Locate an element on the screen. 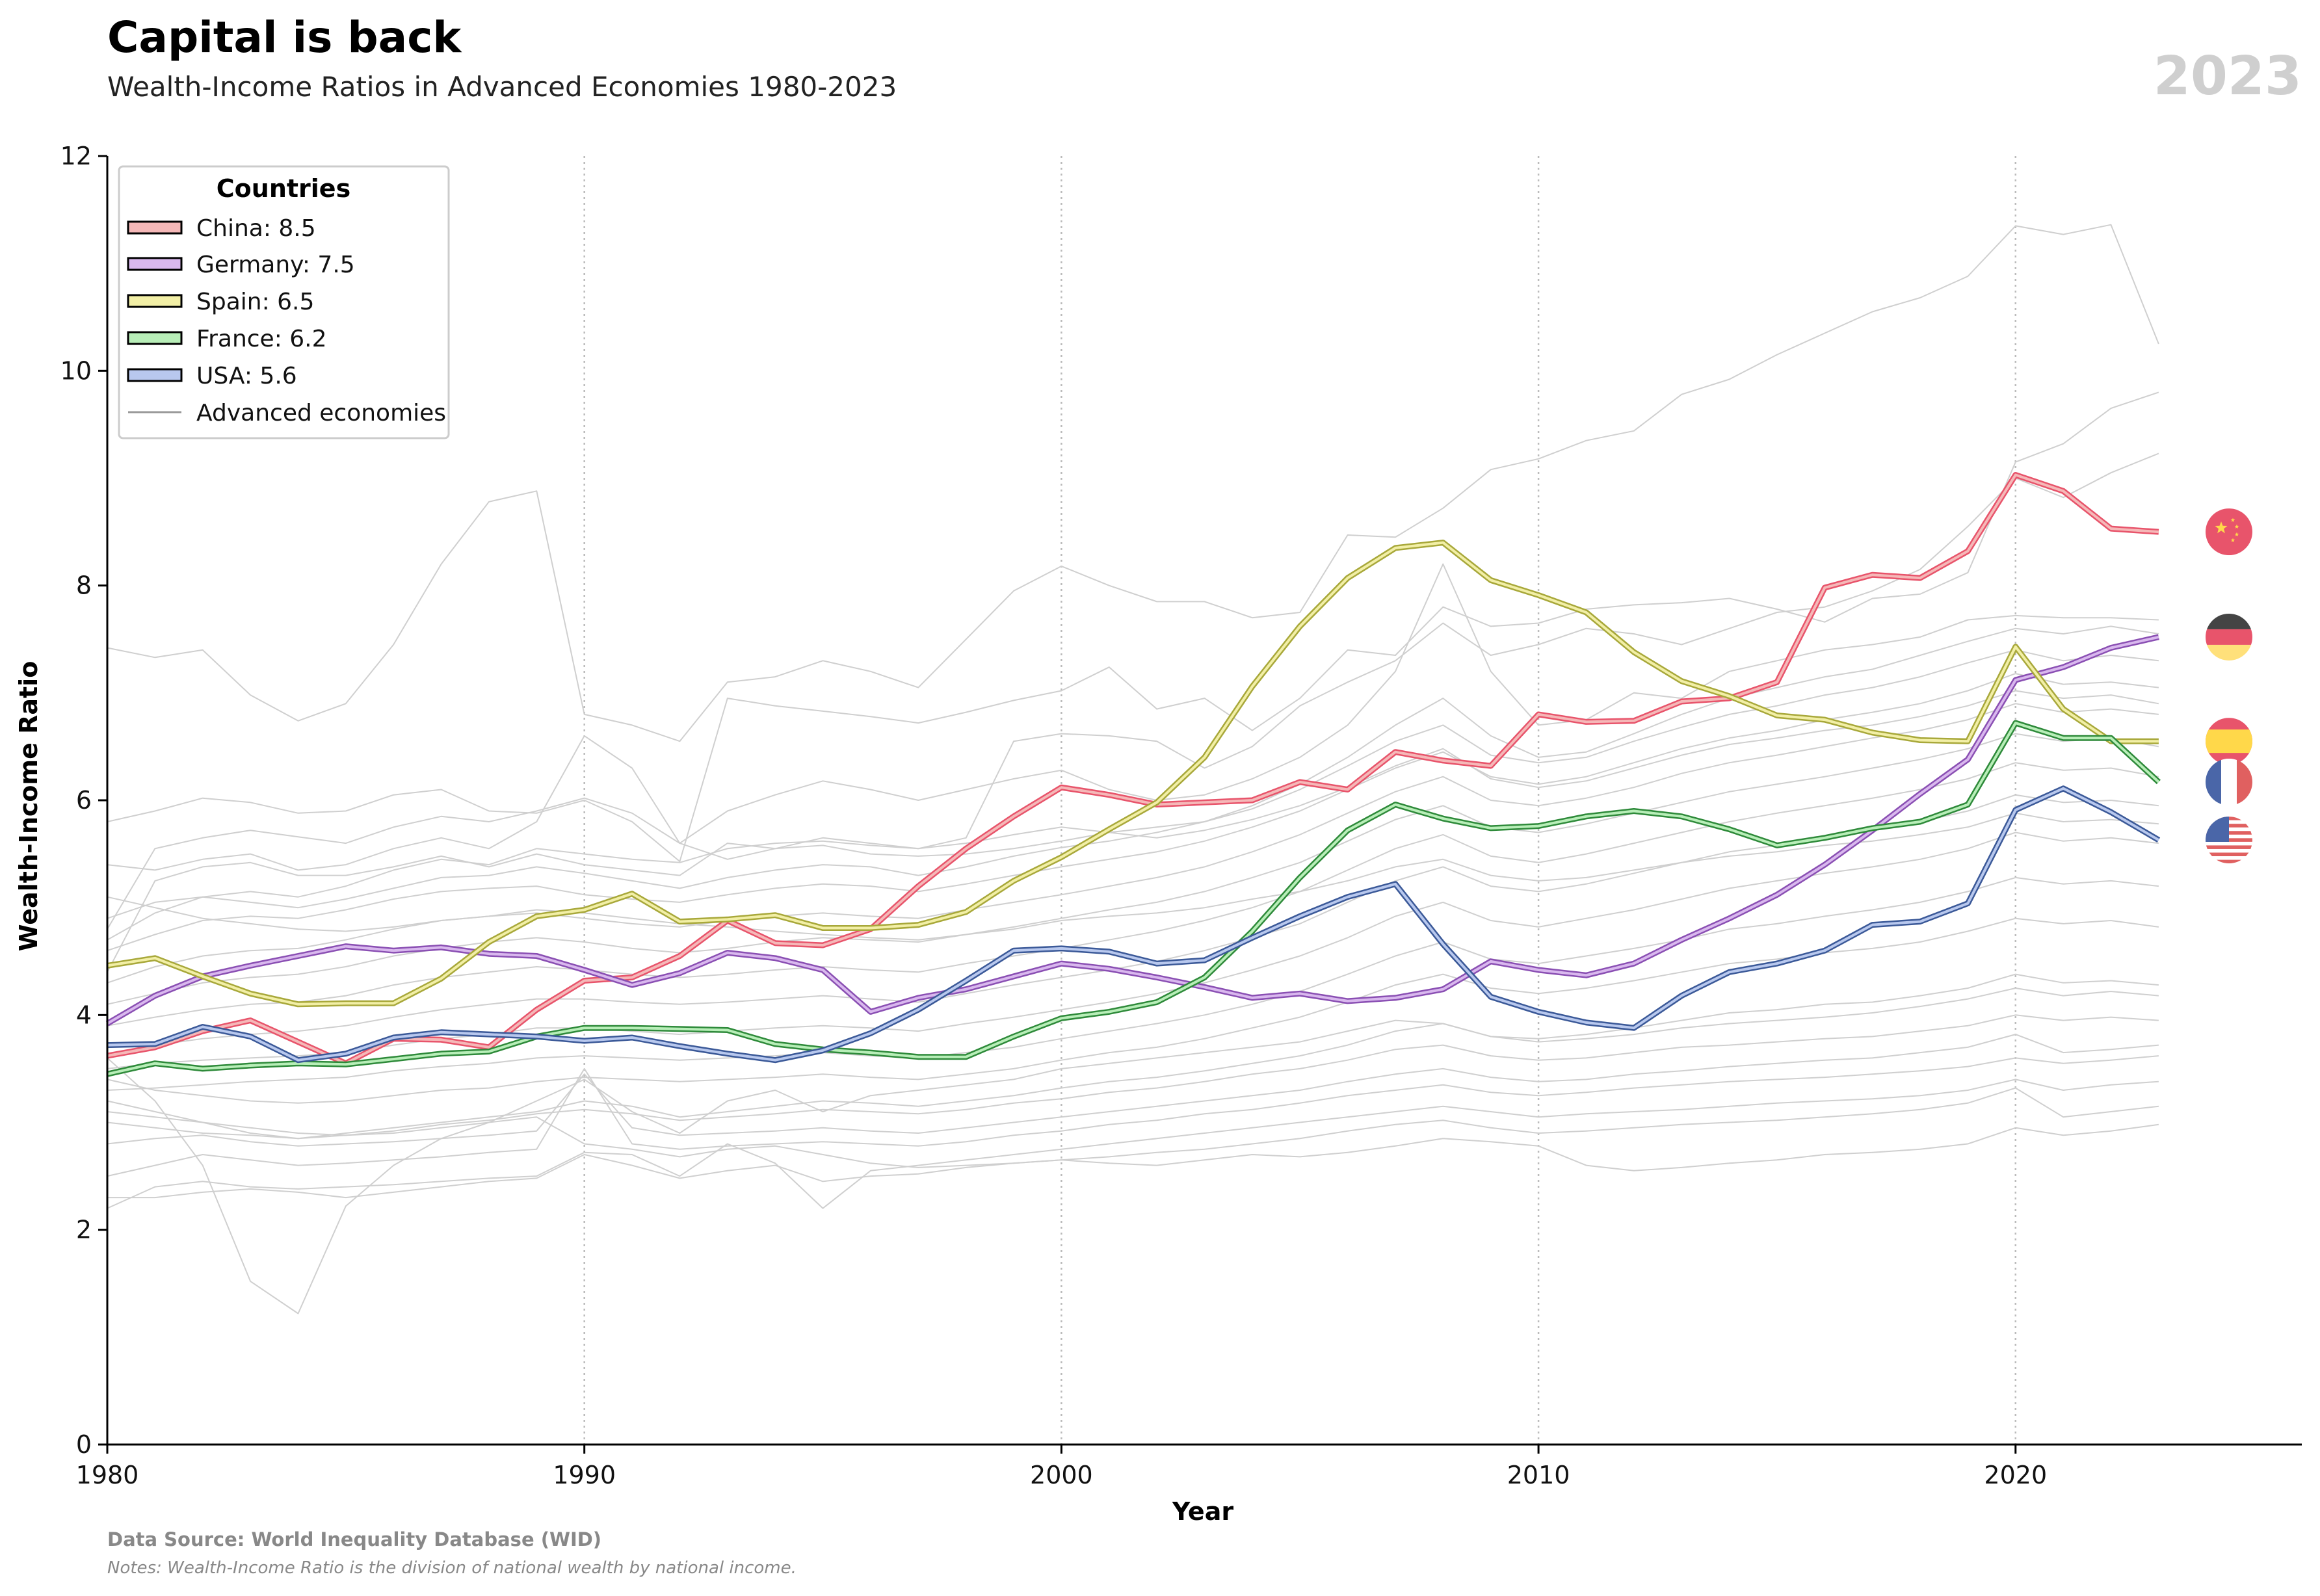 The height and width of the screenshot is (1596, 2320). y-tick-label: 2 is located at coordinates (84, 1230).